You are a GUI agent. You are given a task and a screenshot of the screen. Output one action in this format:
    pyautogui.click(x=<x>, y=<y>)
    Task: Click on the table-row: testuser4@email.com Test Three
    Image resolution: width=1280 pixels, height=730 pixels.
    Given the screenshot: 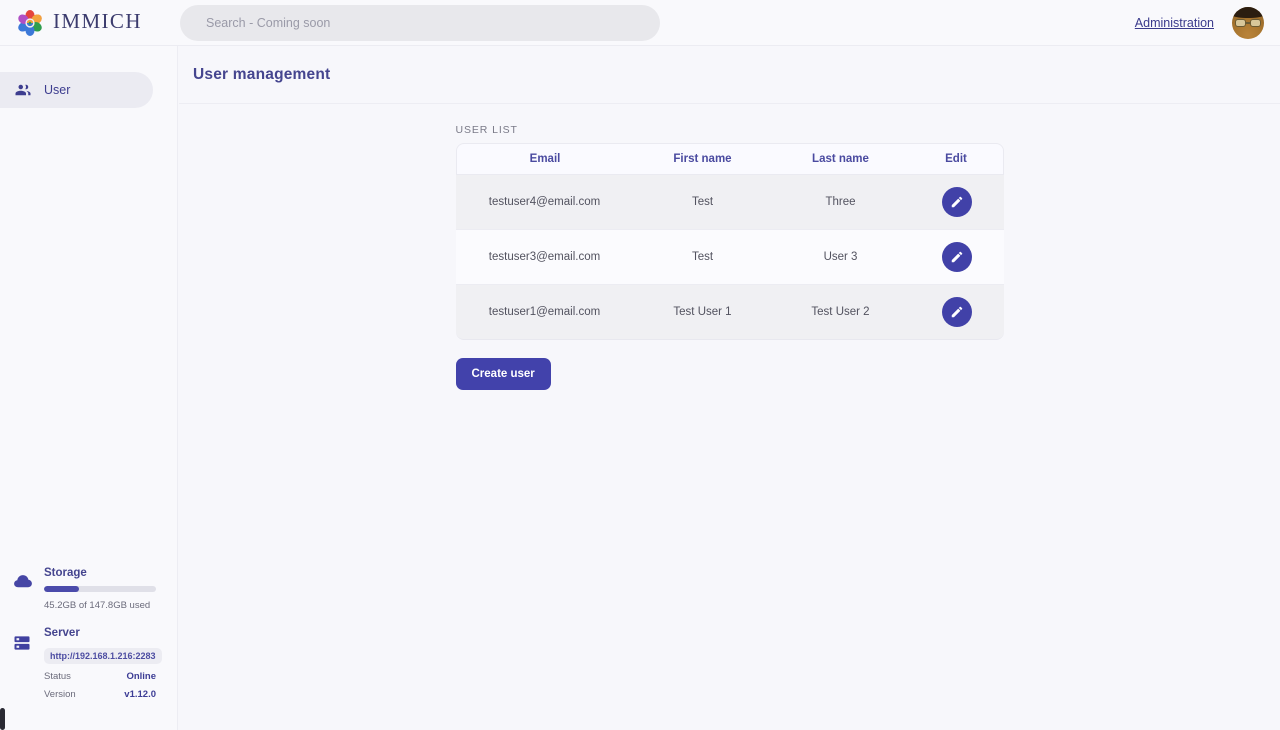 What is the action you would take?
    pyautogui.click(x=729, y=202)
    